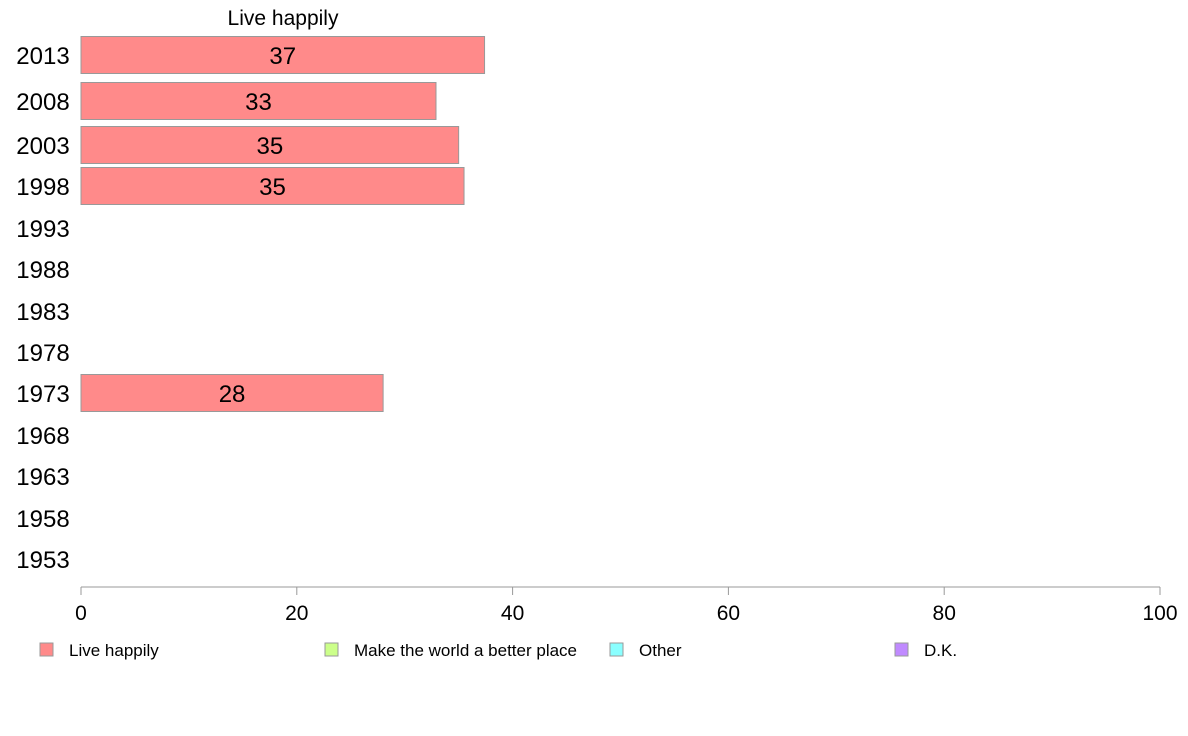 The height and width of the screenshot is (736, 1188). Describe the element at coordinates (296, 613) in the screenshot. I see `x-tick-label: 20` at that location.